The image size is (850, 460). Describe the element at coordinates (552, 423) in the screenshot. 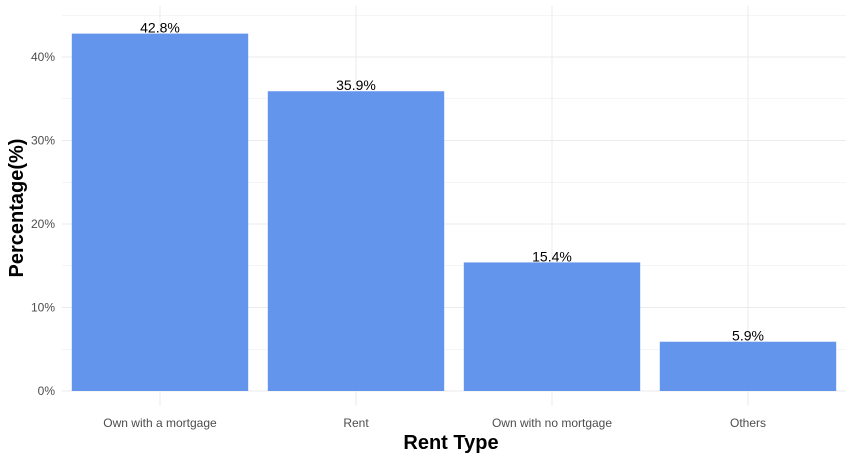

I see `x-tick-label: Own with no mortgage` at that location.